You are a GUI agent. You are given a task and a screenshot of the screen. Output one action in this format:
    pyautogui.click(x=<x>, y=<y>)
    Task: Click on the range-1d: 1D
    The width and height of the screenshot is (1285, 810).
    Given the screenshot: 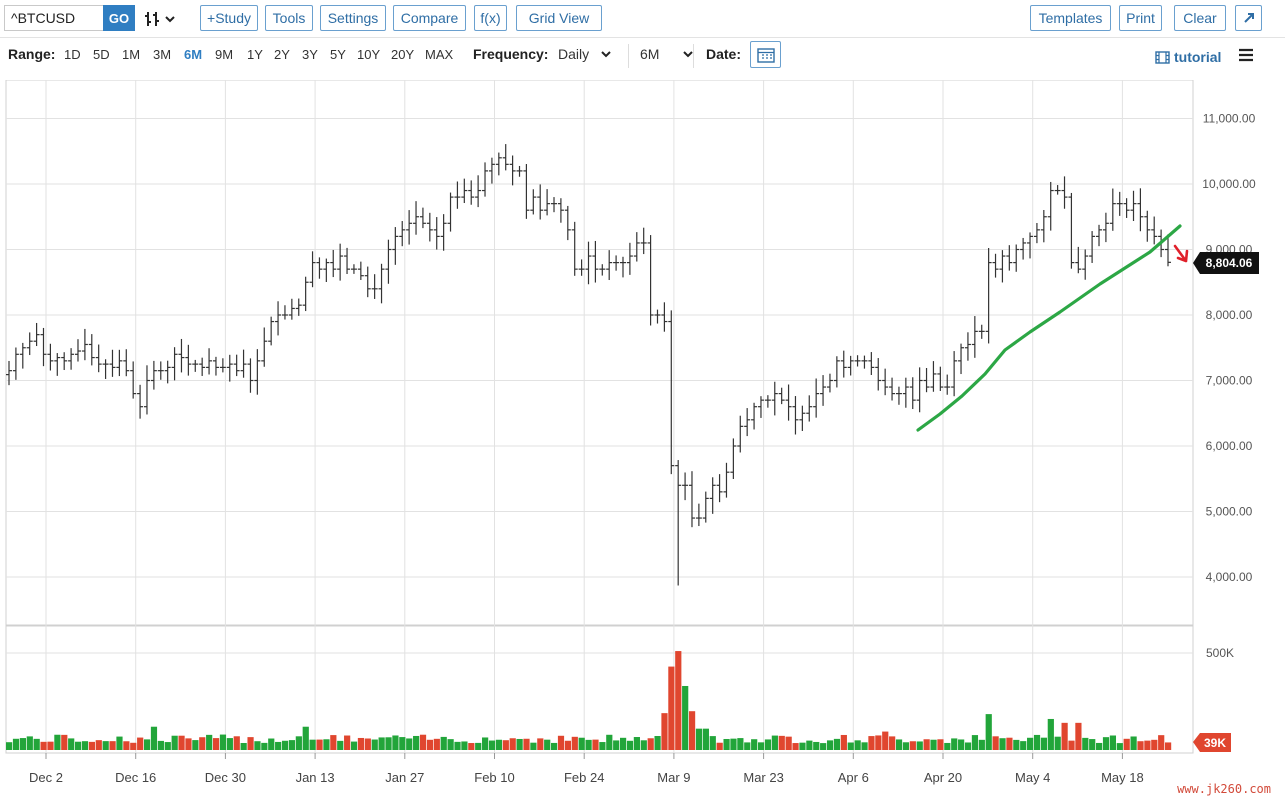 What is the action you would take?
    pyautogui.click(x=72, y=54)
    